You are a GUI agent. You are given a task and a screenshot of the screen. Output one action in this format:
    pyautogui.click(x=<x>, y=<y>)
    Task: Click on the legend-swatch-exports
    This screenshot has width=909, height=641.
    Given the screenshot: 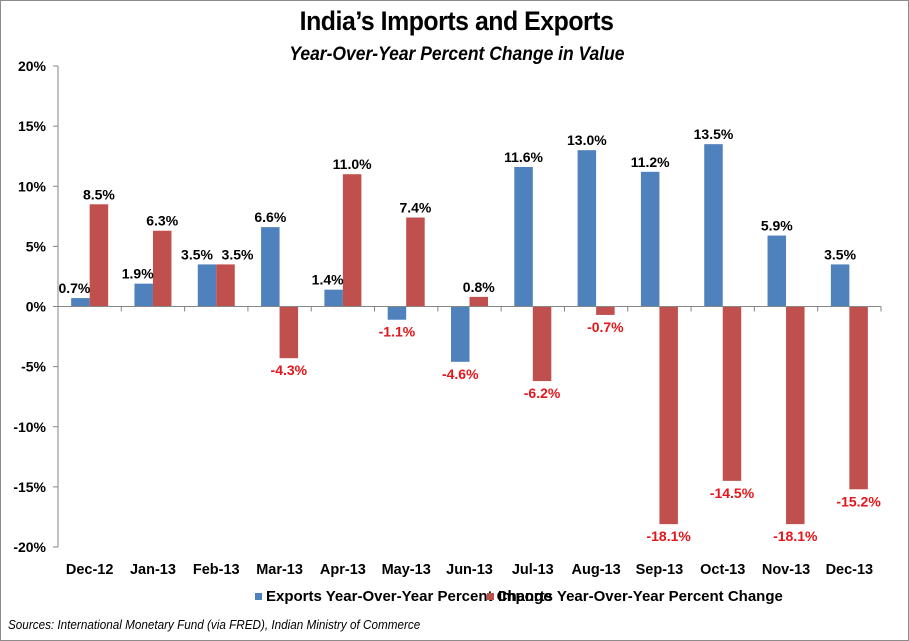 What is the action you would take?
    pyautogui.click(x=258, y=596)
    